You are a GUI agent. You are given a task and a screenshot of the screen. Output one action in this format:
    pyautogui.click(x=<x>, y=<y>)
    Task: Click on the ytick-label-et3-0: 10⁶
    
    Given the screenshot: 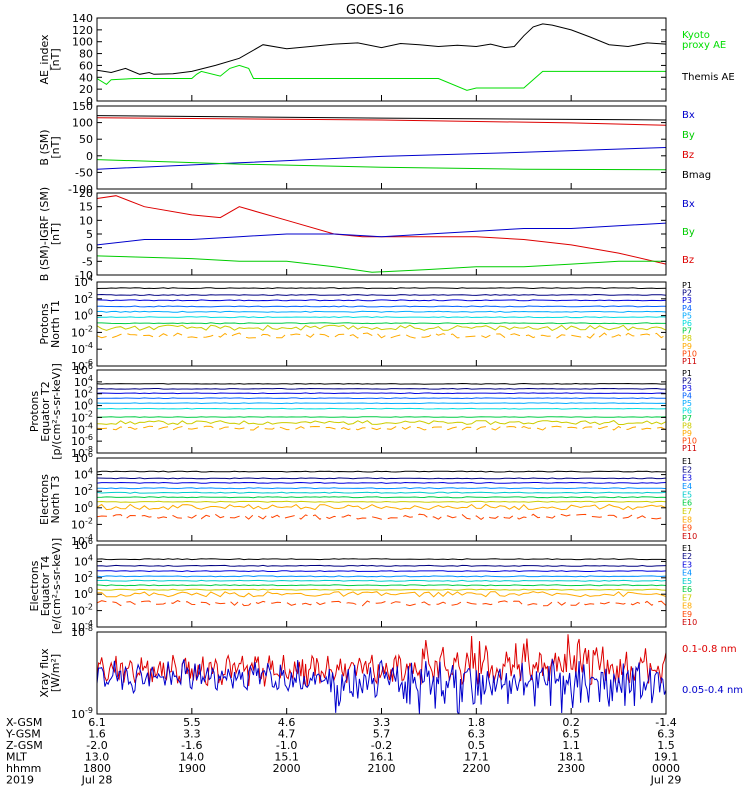 What is the action you would take?
    pyautogui.click(x=83, y=457)
    